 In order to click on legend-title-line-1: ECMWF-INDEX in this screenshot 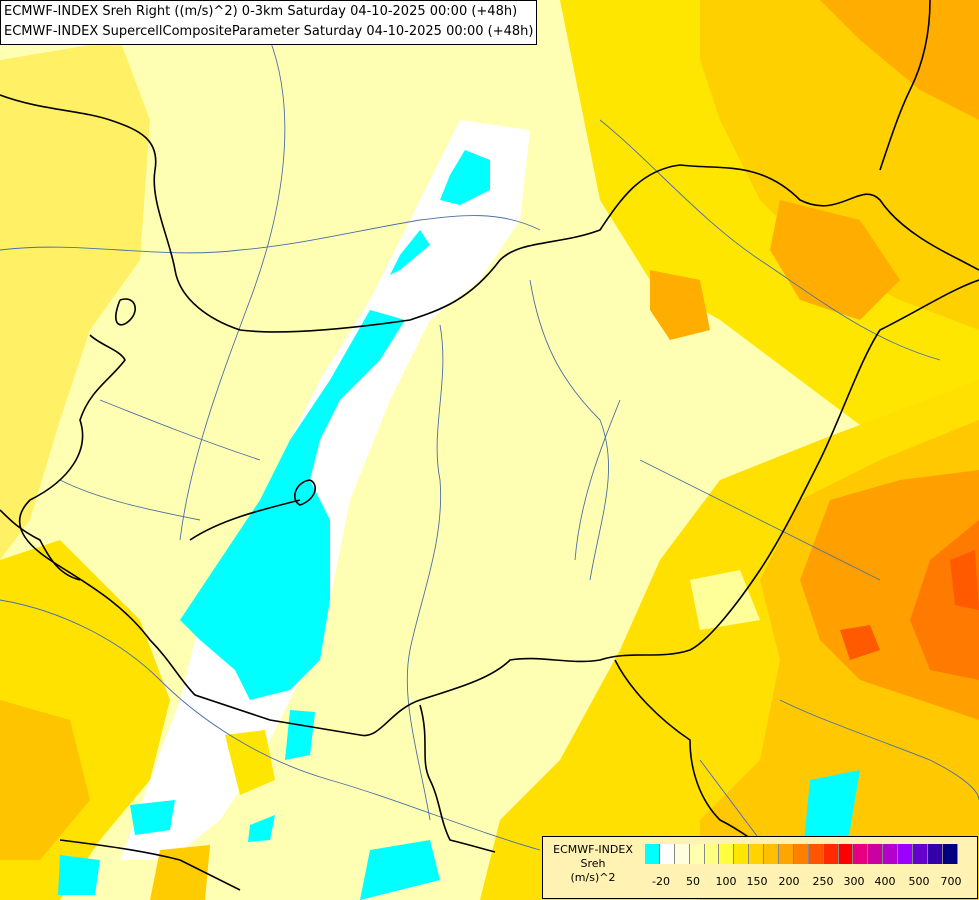, I will do `click(593, 849)`.